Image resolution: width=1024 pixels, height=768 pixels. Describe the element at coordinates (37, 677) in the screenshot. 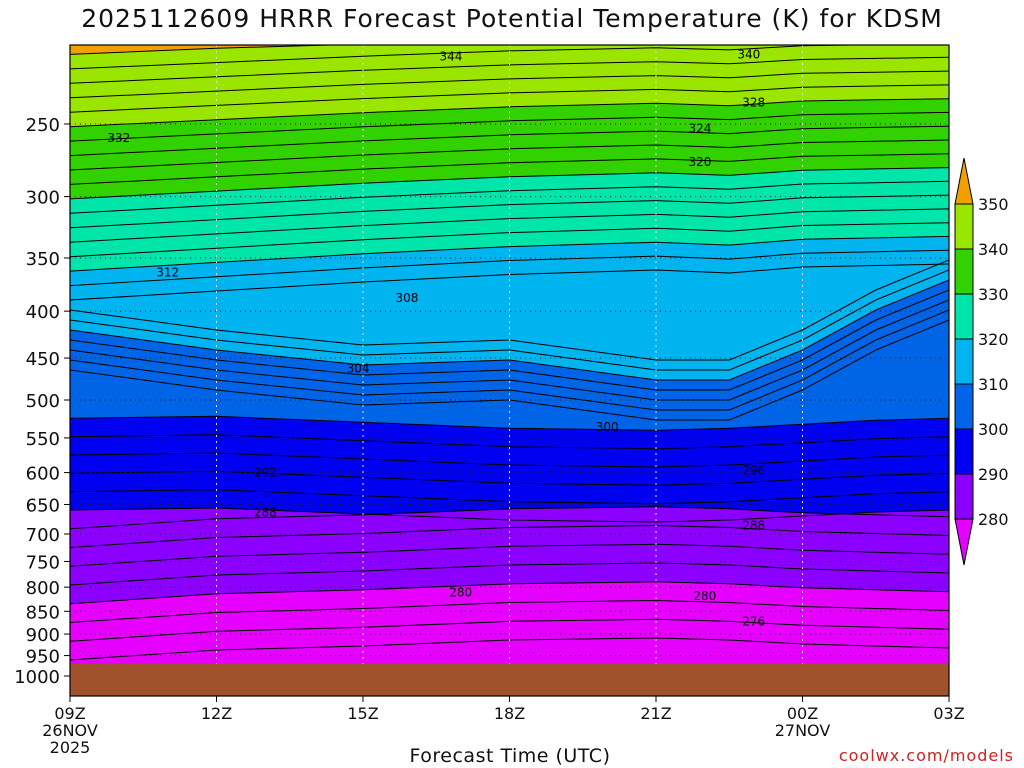

I see `y-tick-label: 1000` at that location.